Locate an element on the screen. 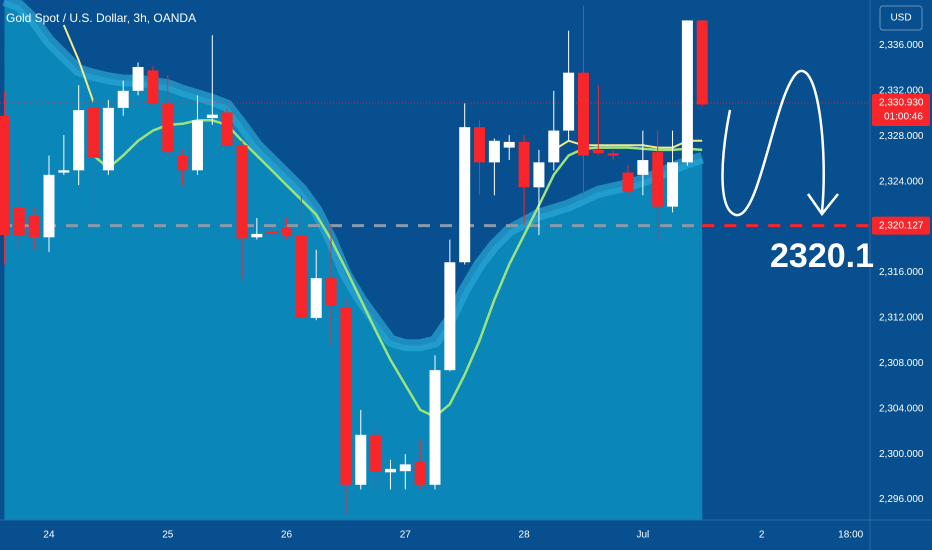 Image resolution: width=932 pixels, height=550 pixels. y-tick-label: 2,304.000 is located at coordinates (901, 408).